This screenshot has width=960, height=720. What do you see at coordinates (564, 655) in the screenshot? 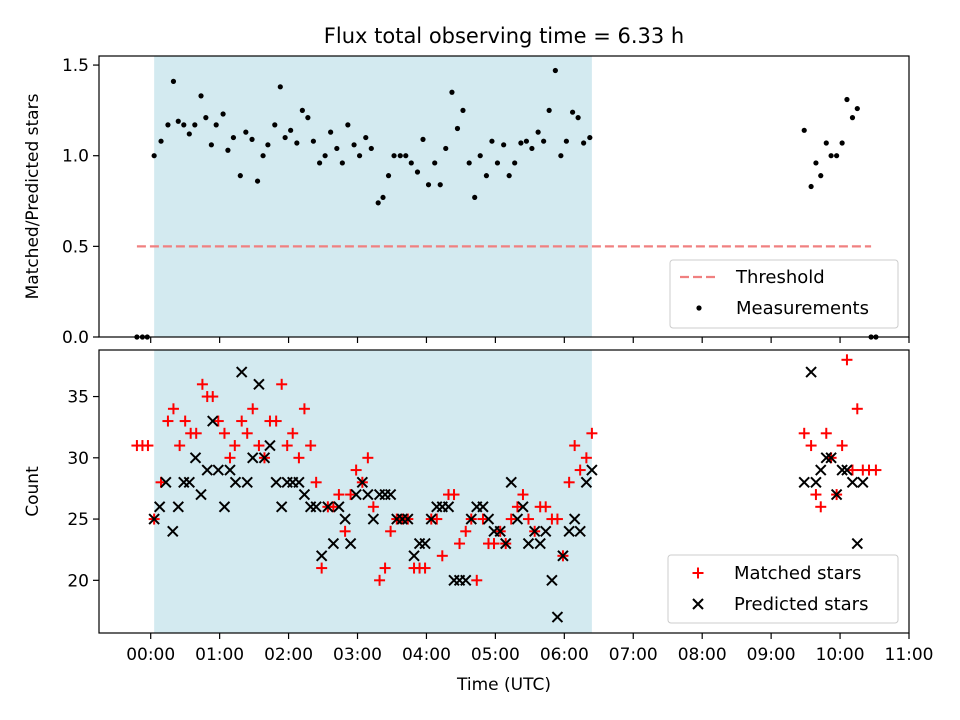
I see `x-tick-label: 06:00` at bounding box center [564, 655].